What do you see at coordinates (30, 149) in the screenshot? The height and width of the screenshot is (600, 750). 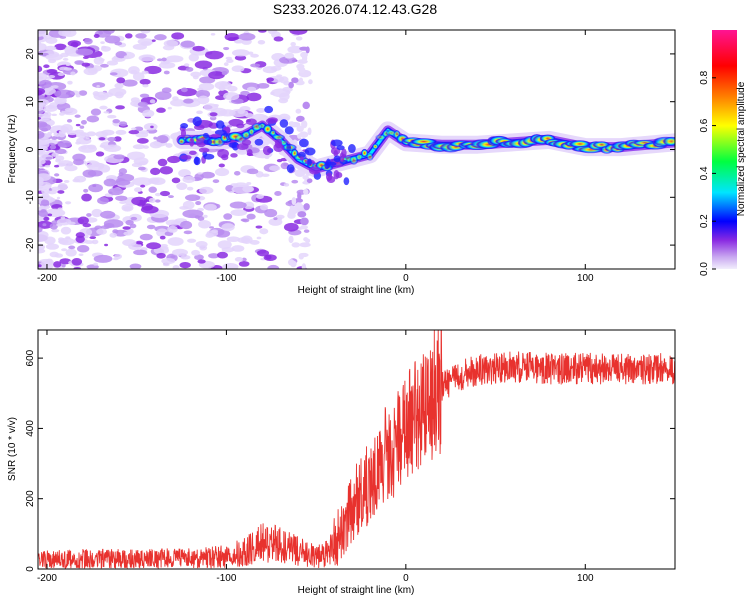 I see `y-tick-label: 0` at bounding box center [30, 149].